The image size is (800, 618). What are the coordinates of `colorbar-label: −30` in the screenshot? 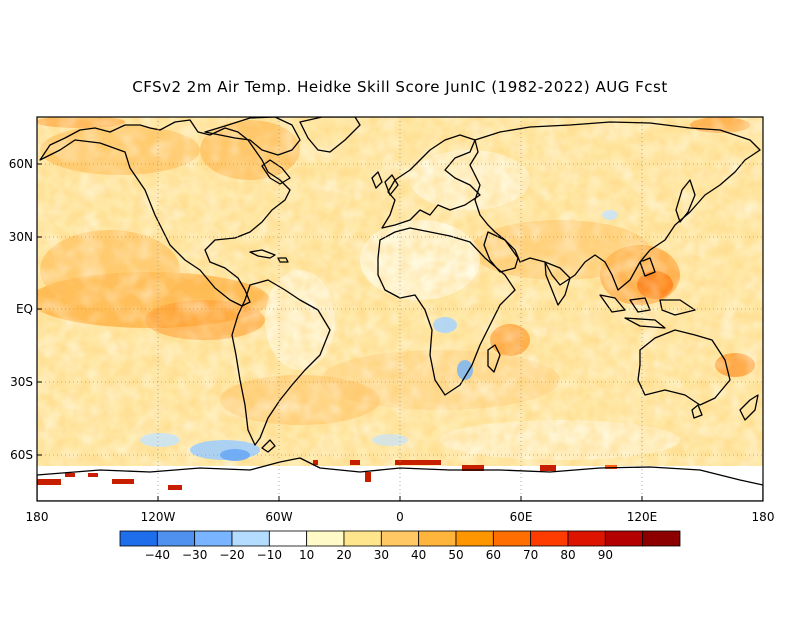 It's located at (194, 555).